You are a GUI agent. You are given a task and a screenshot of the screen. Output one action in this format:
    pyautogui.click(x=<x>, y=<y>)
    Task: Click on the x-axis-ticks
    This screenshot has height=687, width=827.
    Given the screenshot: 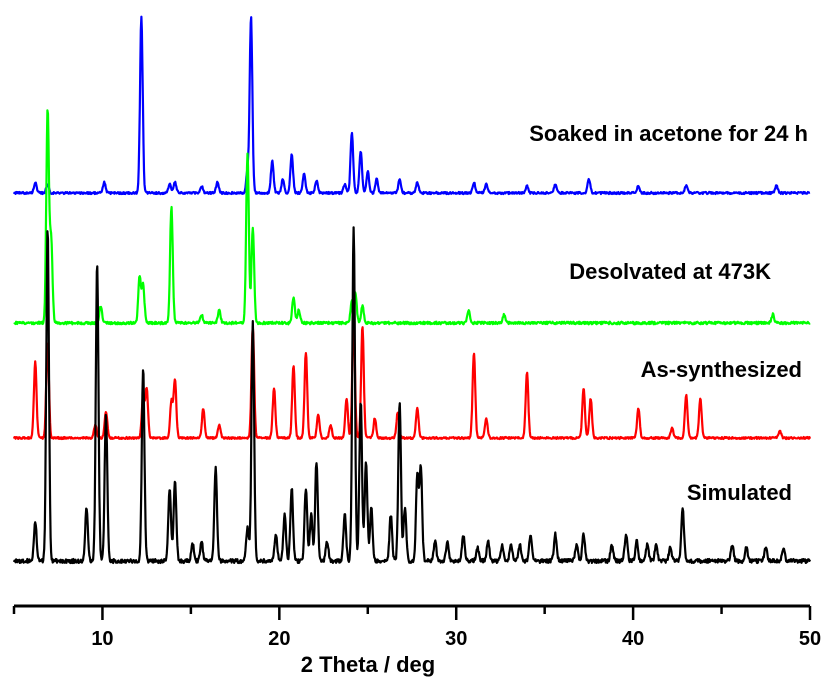 What is the action you would take?
    pyautogui.click(x=412, y=613)
    